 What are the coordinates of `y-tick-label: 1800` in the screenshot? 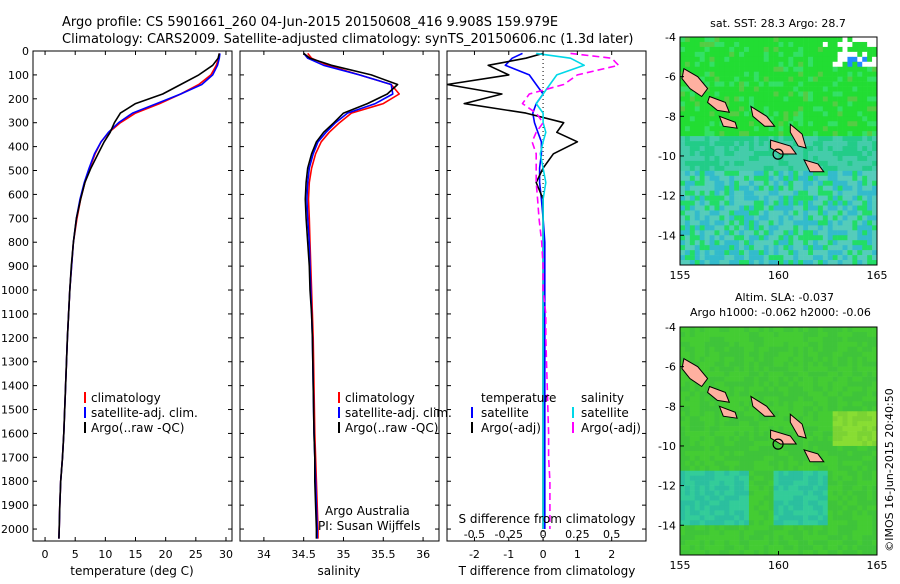 It's located at (15, 481).